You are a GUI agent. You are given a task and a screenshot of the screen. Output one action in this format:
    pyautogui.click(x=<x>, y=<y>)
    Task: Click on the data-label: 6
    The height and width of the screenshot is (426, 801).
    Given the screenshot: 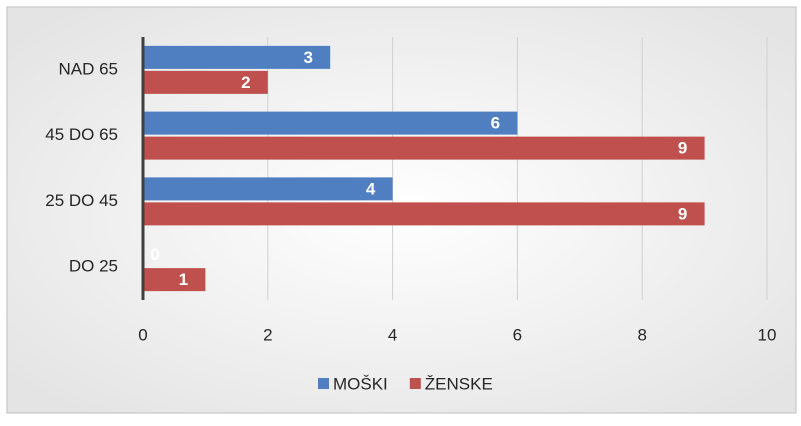 What is the action you would take?
    pyautogui.click(x=495, y=123)
    